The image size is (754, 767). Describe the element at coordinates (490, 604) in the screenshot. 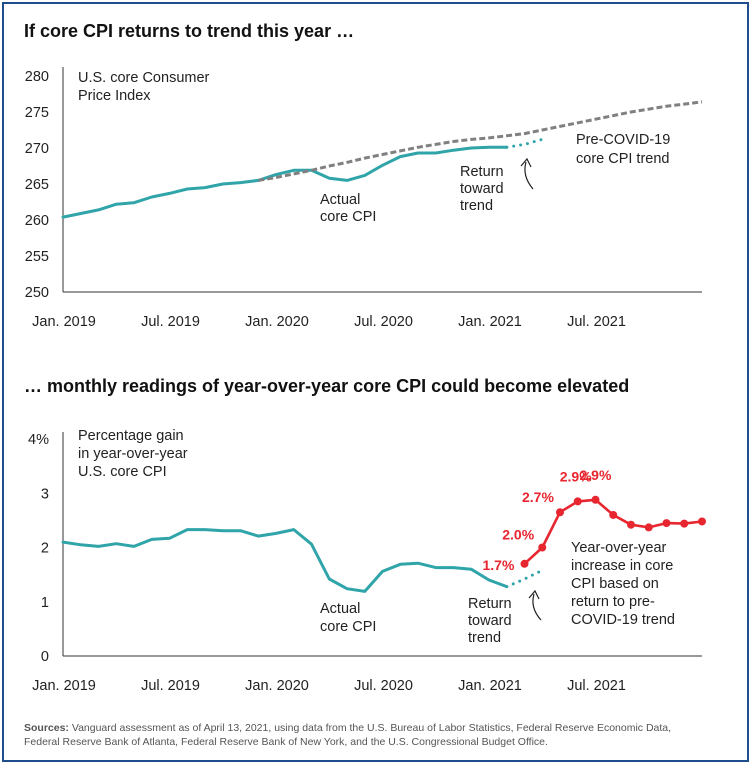

I see `bottom-return-label-line1: Return` at that location.